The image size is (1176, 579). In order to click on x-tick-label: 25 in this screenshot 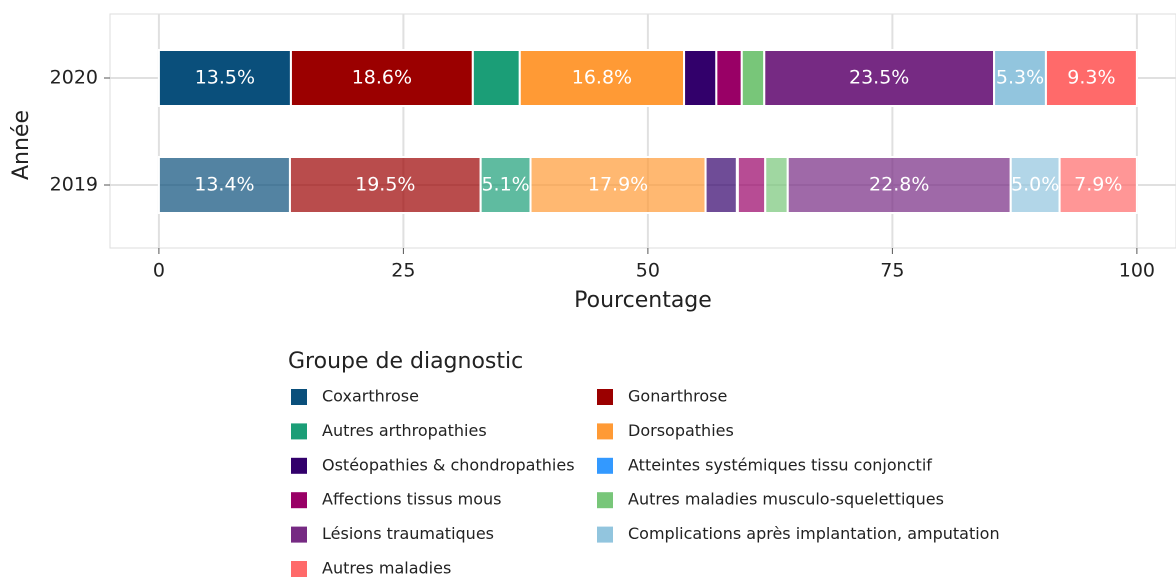, I will do `click(403, 271)`.